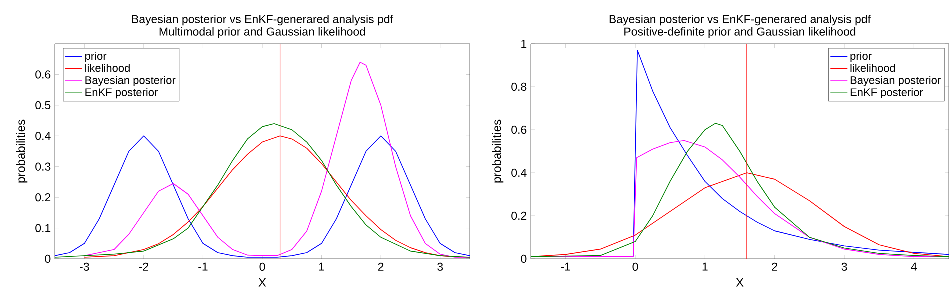 This screenshot has width=951, height=304. What do you see at coordinates (43, 166) in the screenshot?
I see `y-tick-label: 0.3` at bounding box center [43, 166].